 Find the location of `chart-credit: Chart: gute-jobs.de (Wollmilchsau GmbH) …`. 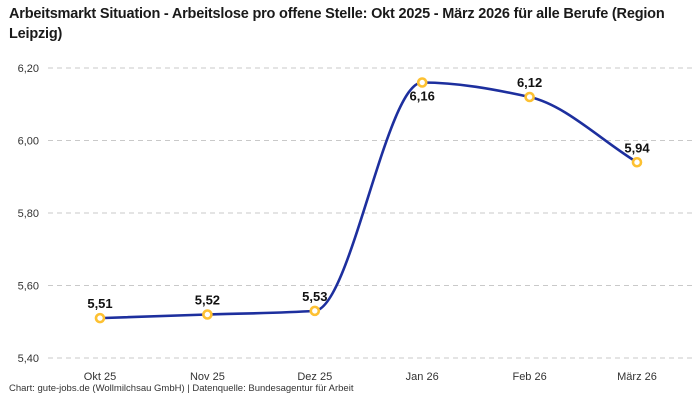

chart-credit: Chart: gute-jobs.de (Wollmilchsau GmbH) … is located at coordinates (181, 388).